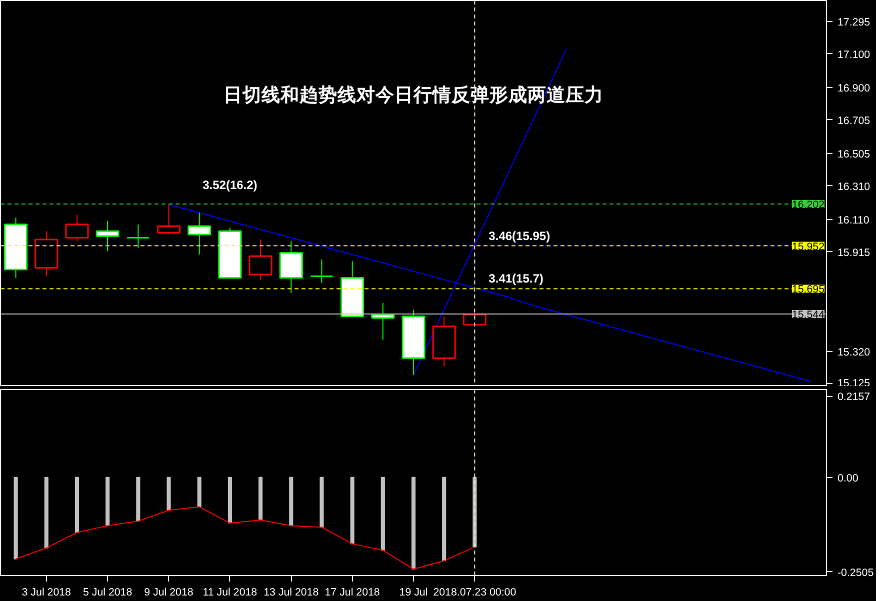 The image size is (882, 601). Describe the element at coordinates (854, 186) in the screenshot. I see `y-tick-label: 16.310` at that location.